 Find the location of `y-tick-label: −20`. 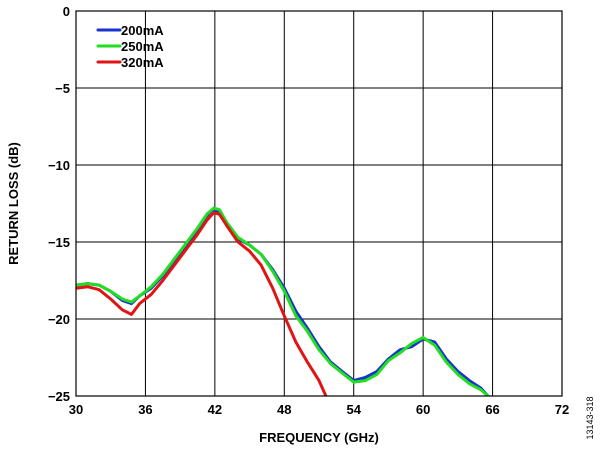

y-tick-label: −20 is located at coordinates (59, 319).